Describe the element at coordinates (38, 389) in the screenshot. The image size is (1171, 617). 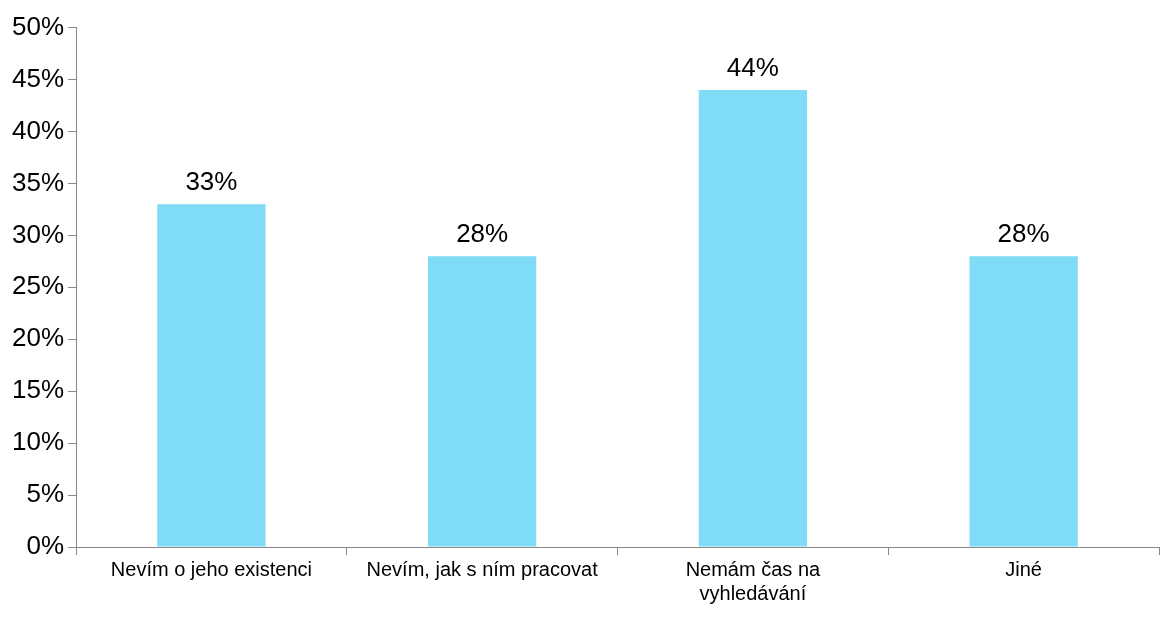
I see `y-tick-label: 15%` at that location.